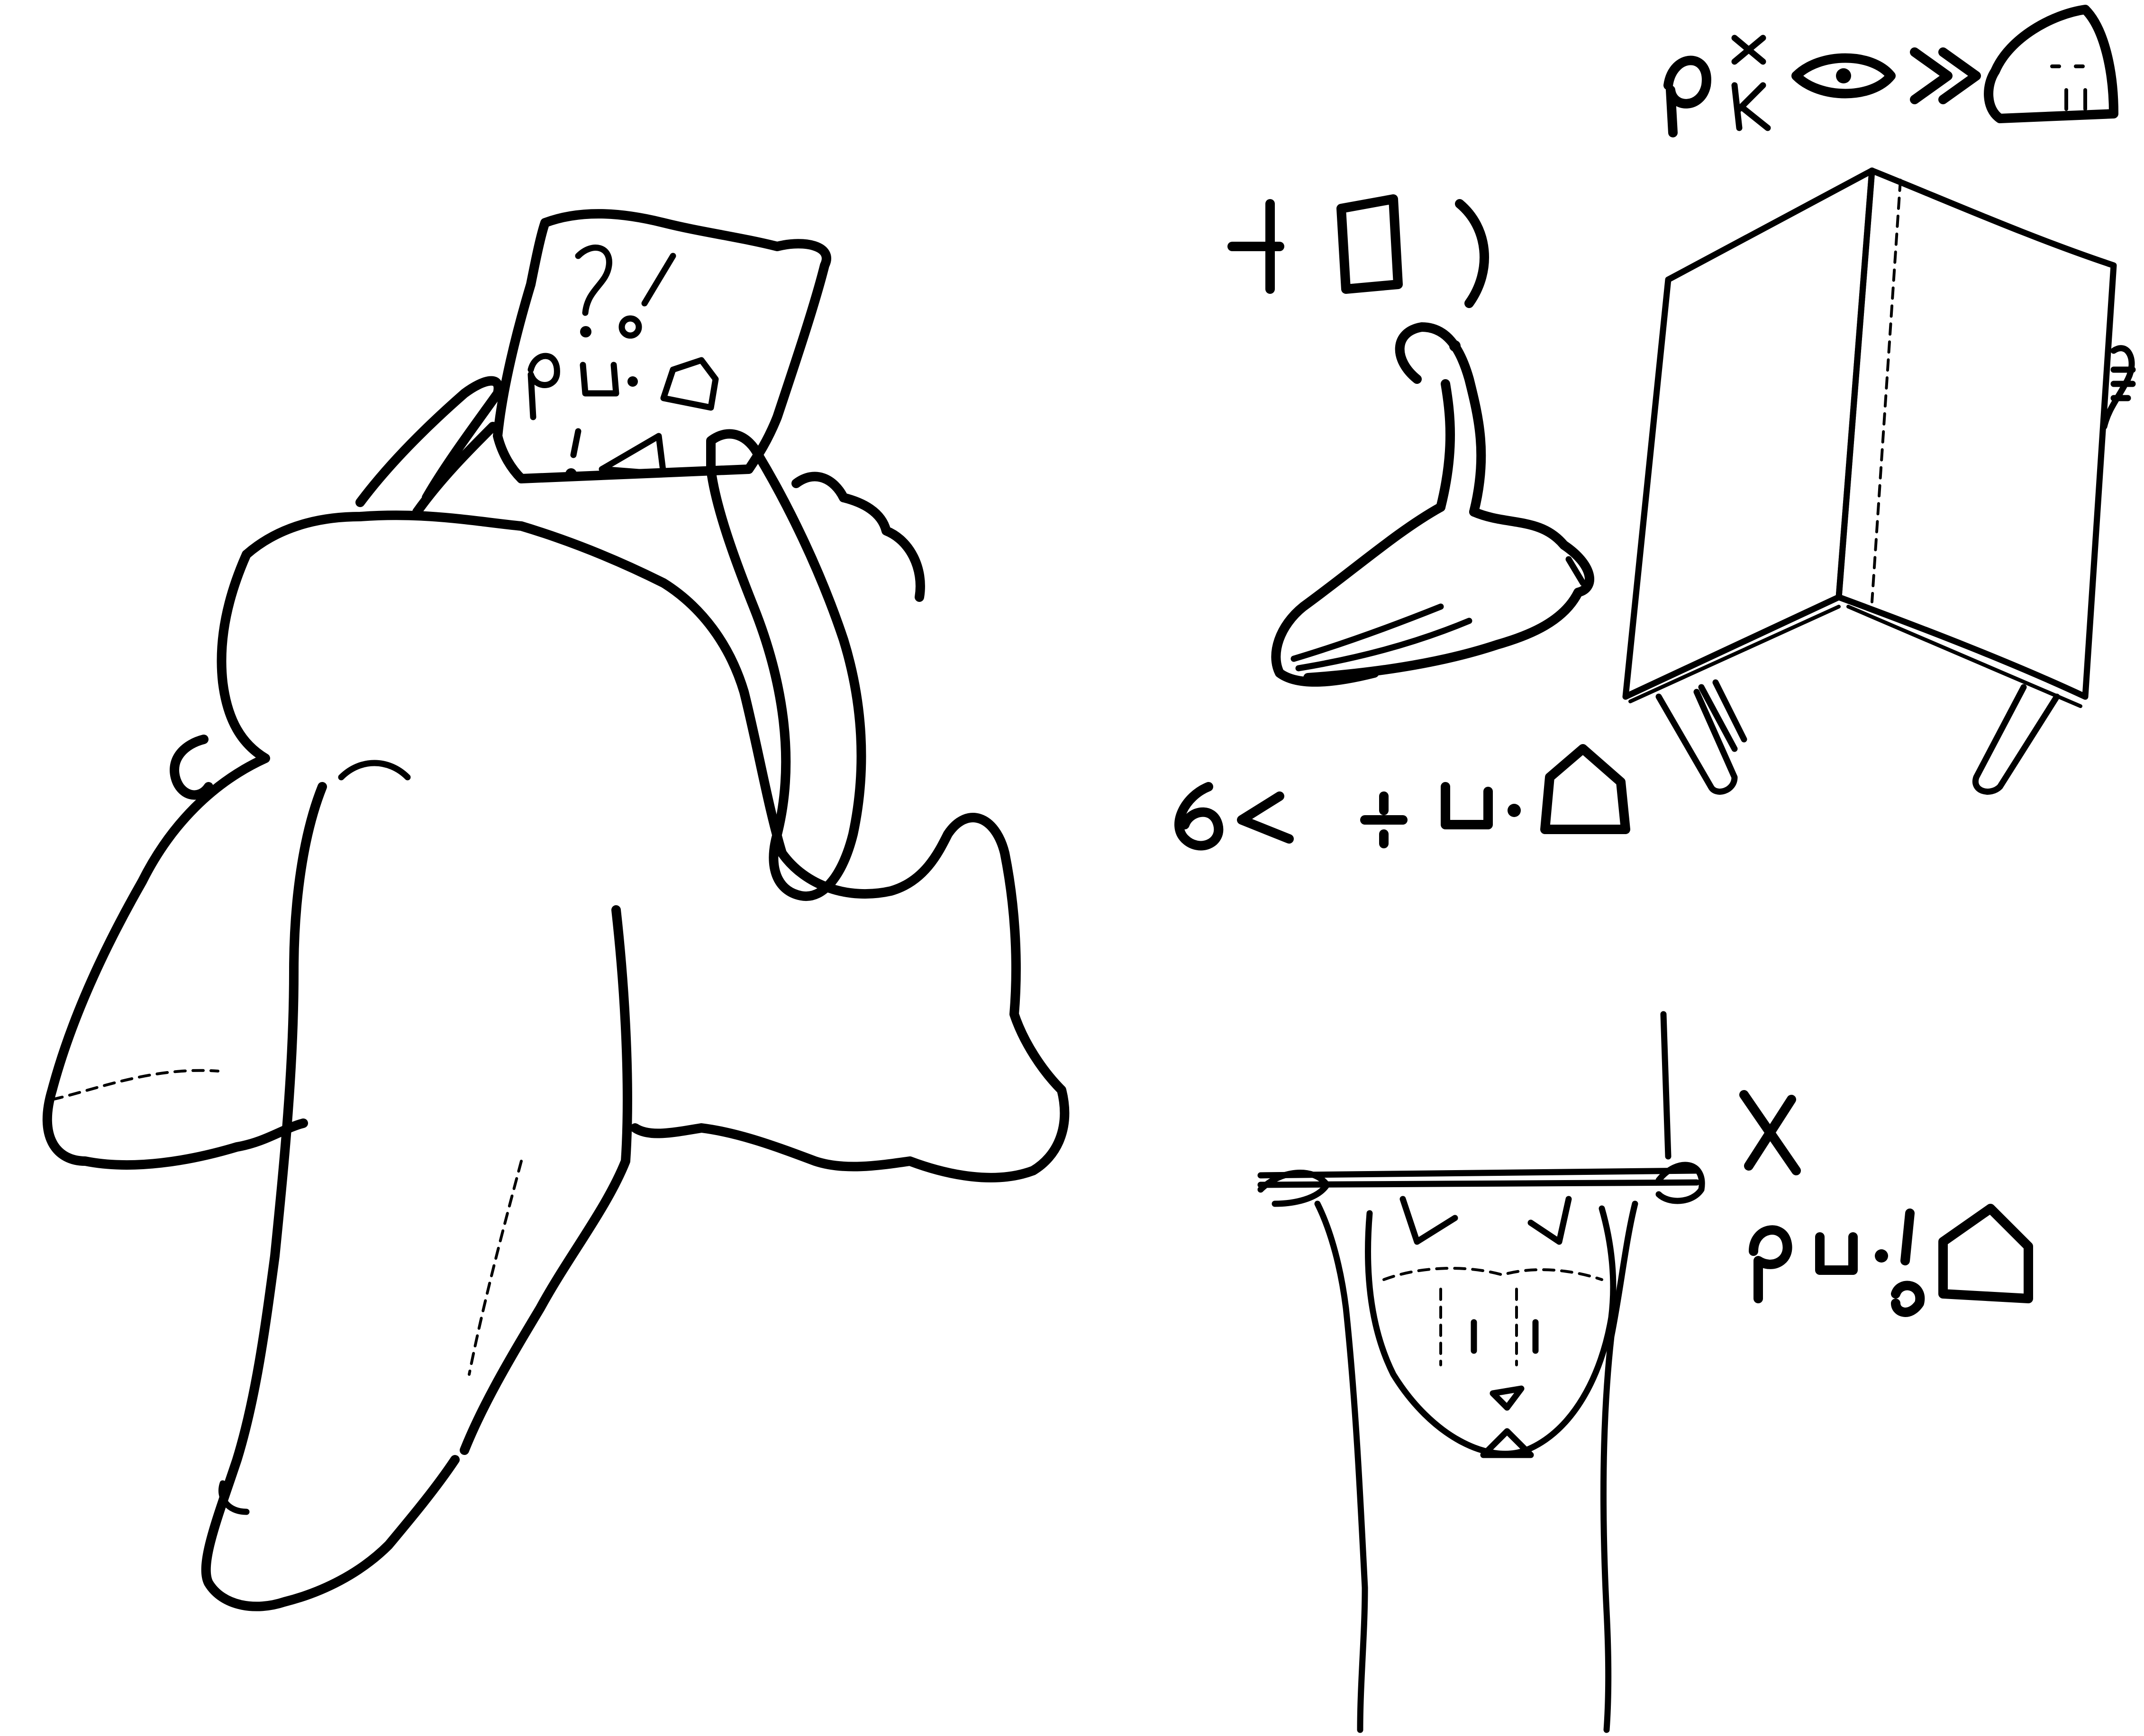  What do you see at coordinates (656, 846) in the screenshot?
I see `arm-sleeve-outline` at bounding box center [656, 846].